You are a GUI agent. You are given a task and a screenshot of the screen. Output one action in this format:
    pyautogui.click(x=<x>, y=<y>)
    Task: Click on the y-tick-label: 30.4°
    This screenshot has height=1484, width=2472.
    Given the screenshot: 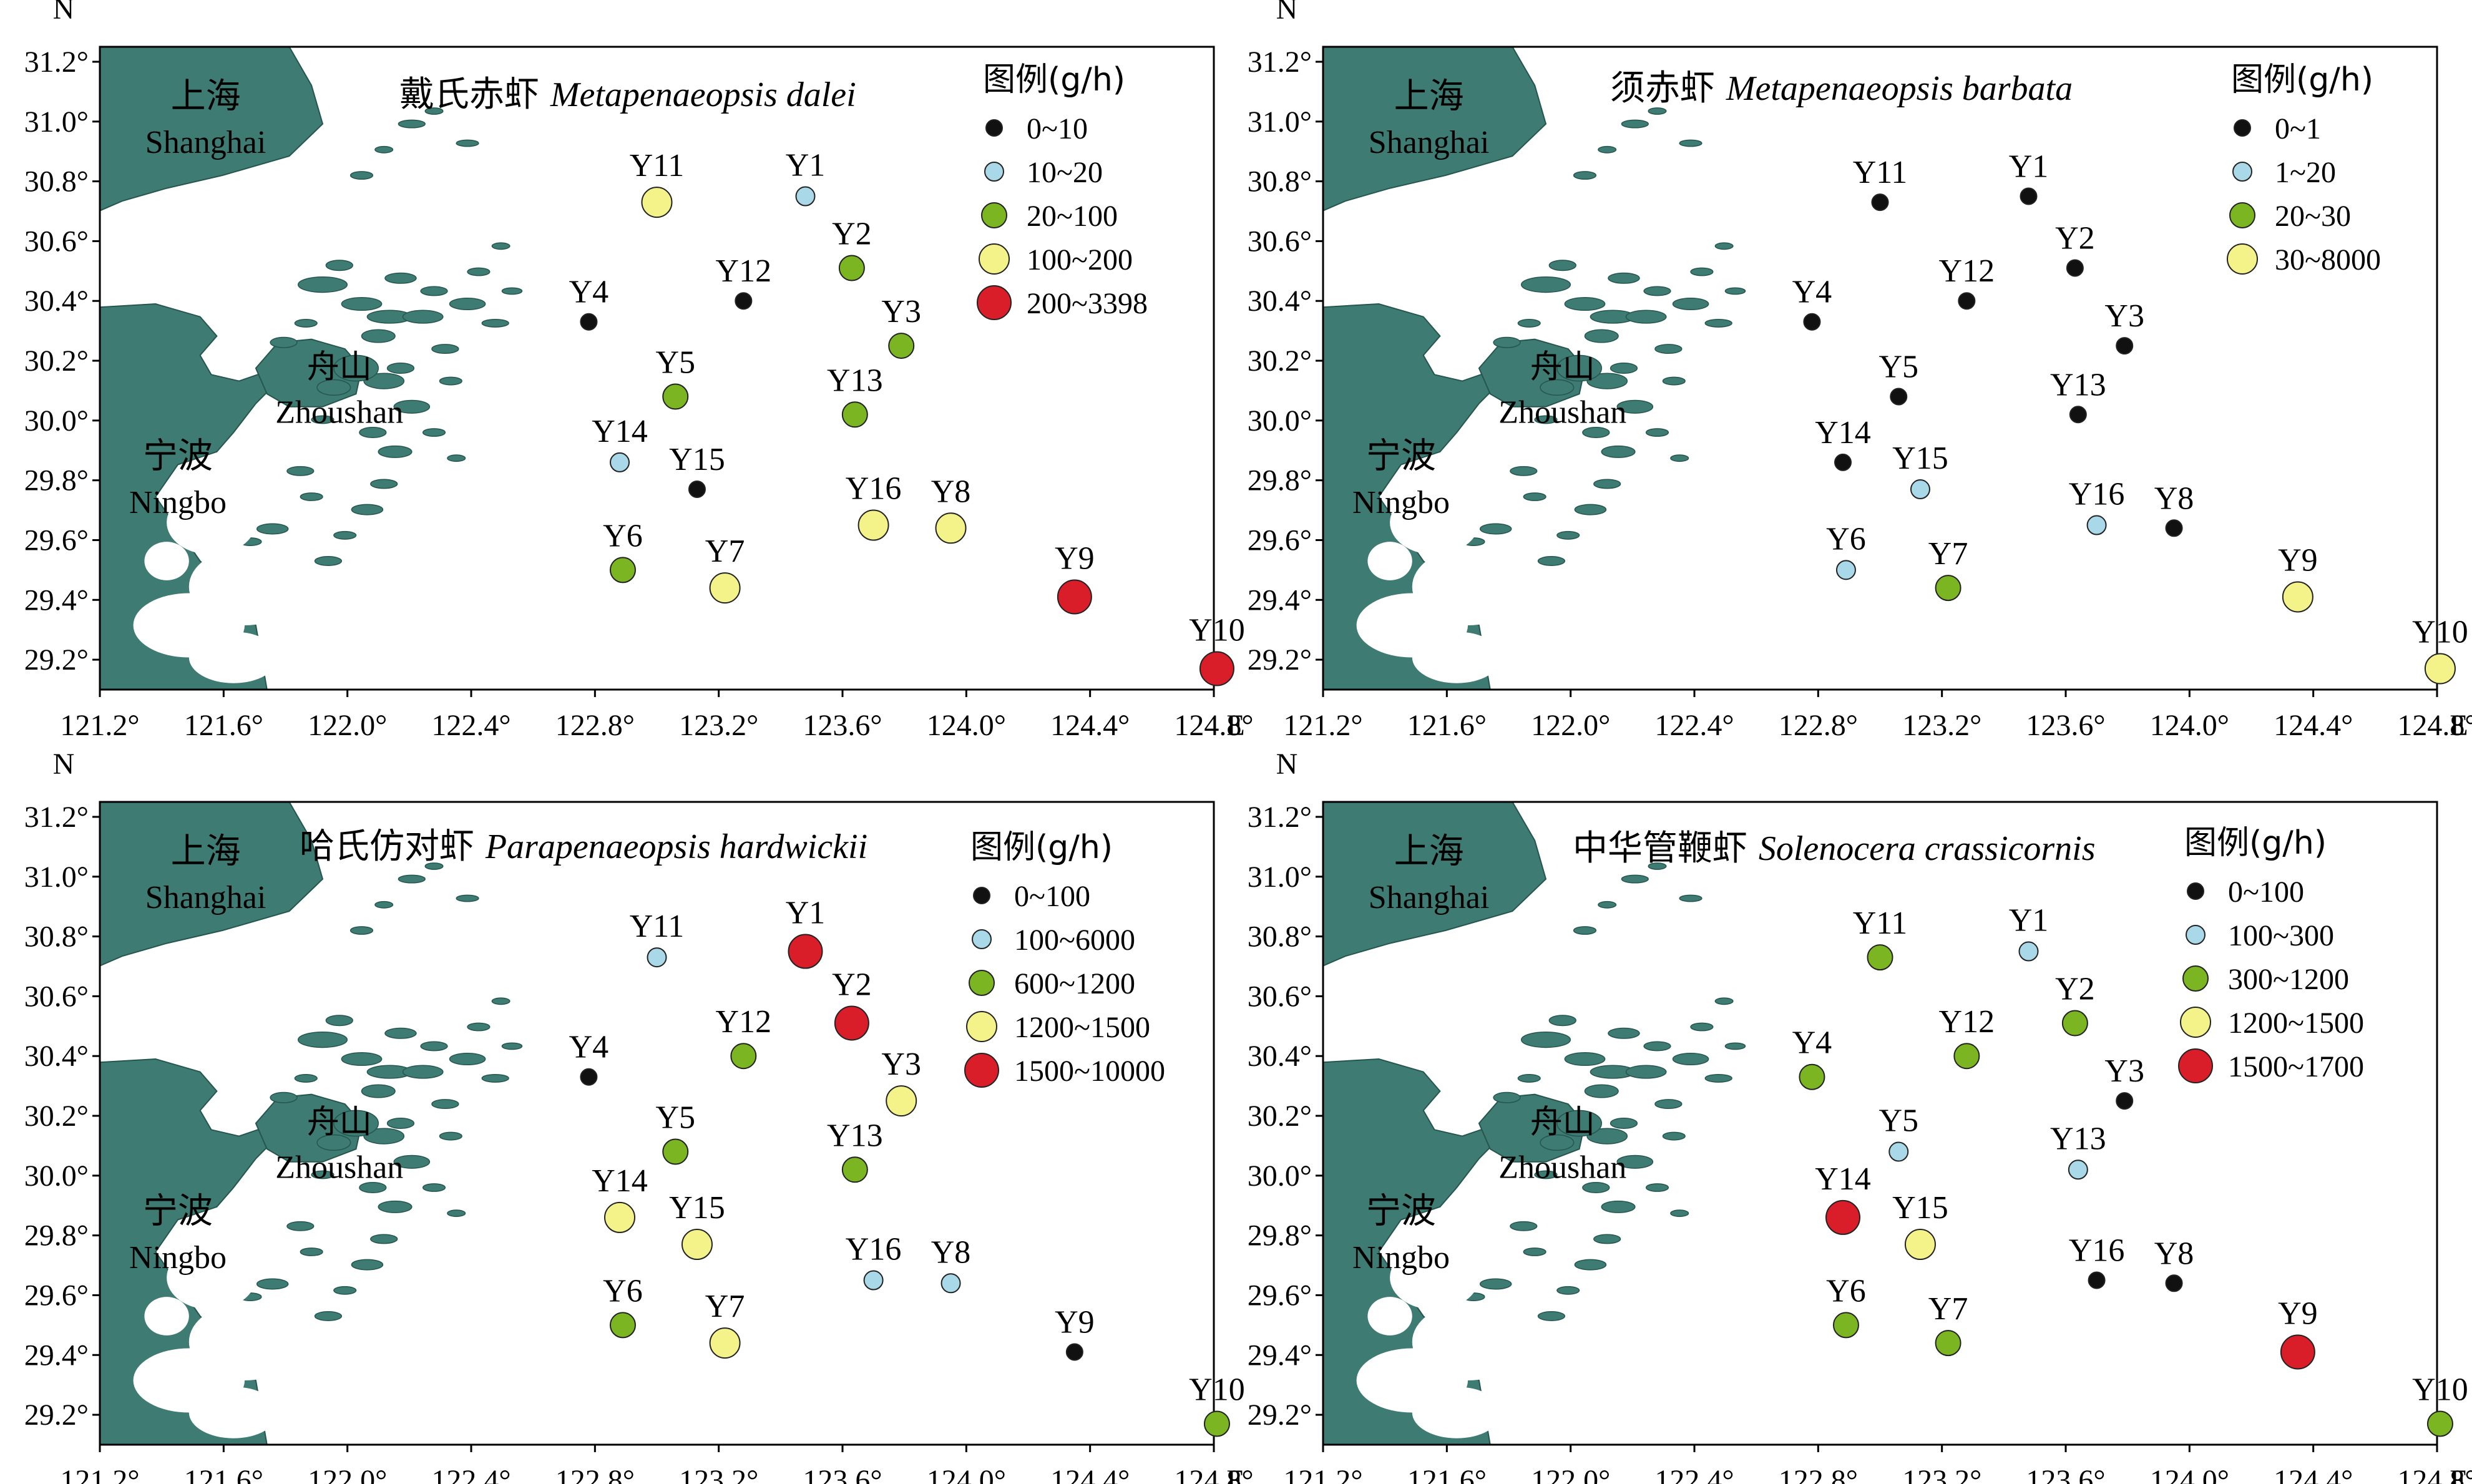 What is the action you would take?
    pyautogui.click(x=1280, y=301)
    